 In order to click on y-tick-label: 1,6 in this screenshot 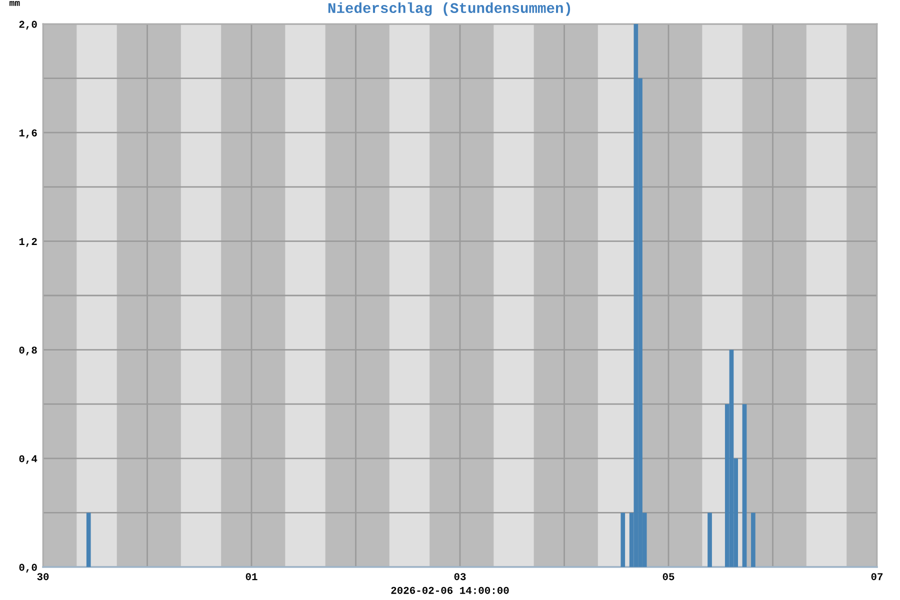, I will do `click(28, 133)`.